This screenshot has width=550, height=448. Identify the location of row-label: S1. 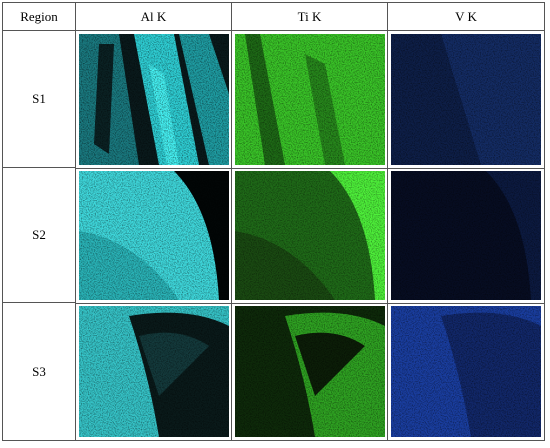
(39, 98).